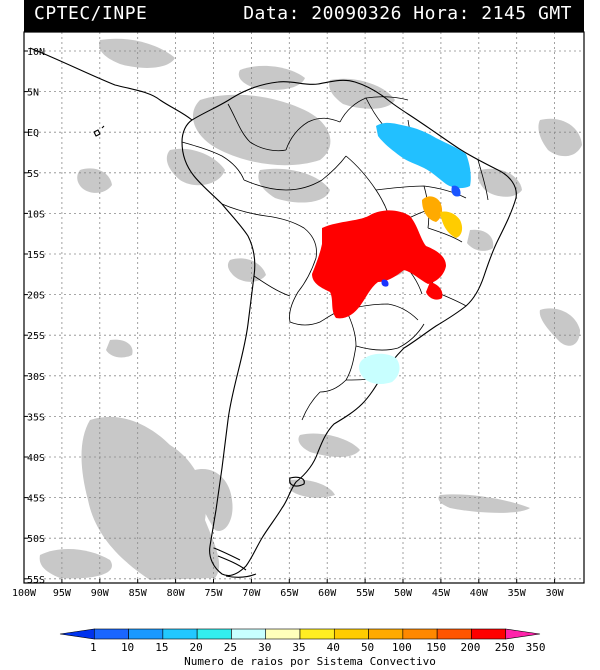 The width and height of the screenshot is (600, 670). What do you see at coordinates (33, 133) in the screenshot?
I see `lat-tick-label: EQ` at bounding box center [33, 133].